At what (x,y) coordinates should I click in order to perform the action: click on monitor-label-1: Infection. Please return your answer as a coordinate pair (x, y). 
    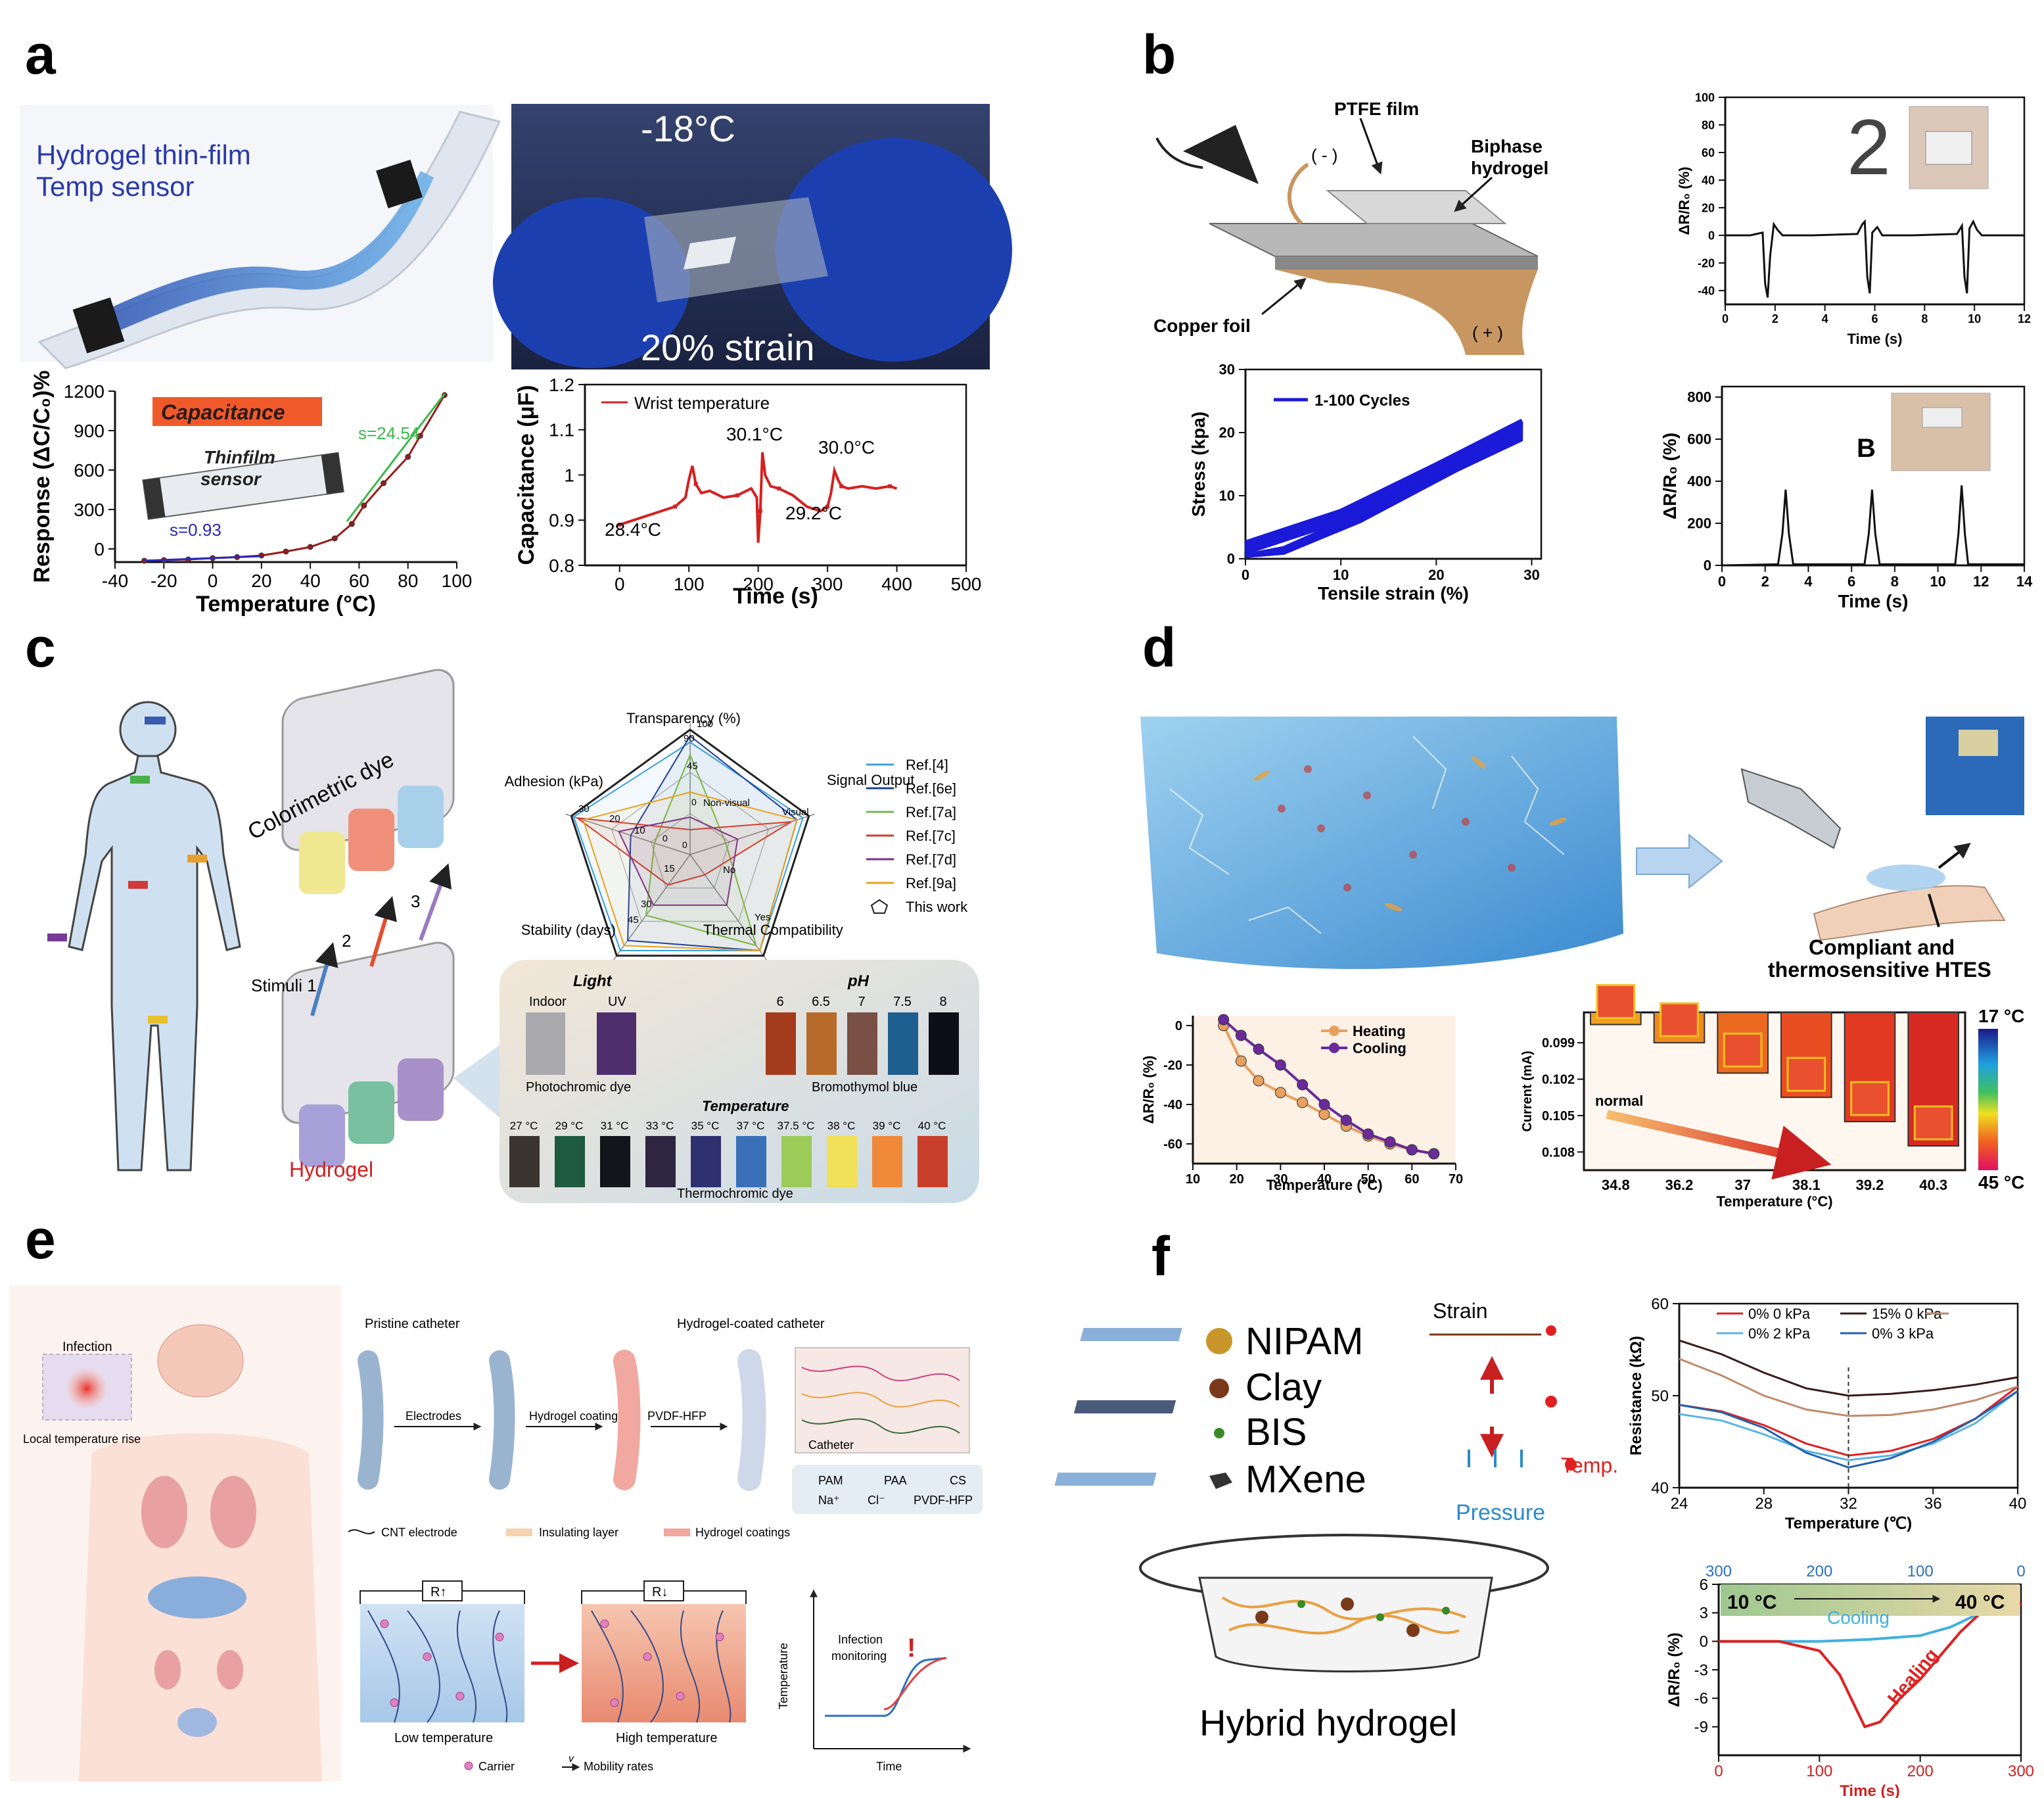
    Looking at the image, I should click on (861, 1639).